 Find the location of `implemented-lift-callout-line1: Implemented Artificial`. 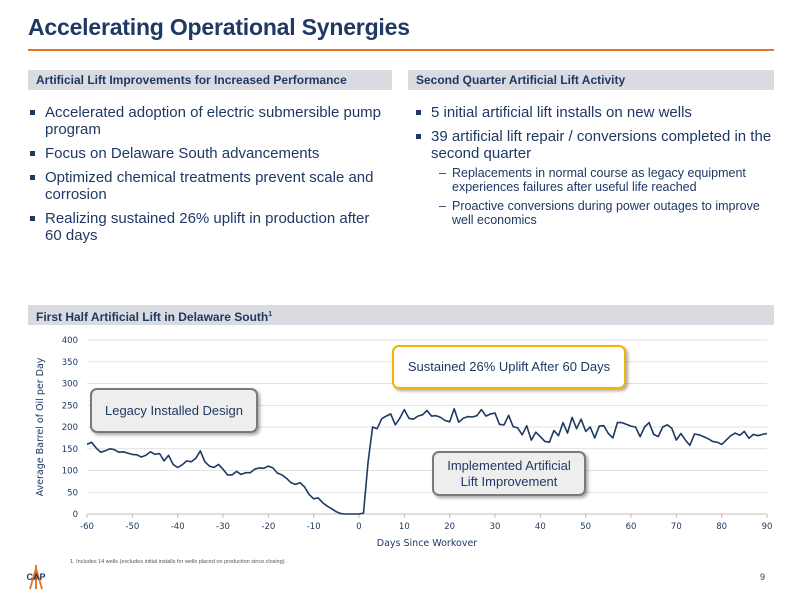

implemented-lift-callout-line1: Implemented Artificial is located at coordinates (509, 465).